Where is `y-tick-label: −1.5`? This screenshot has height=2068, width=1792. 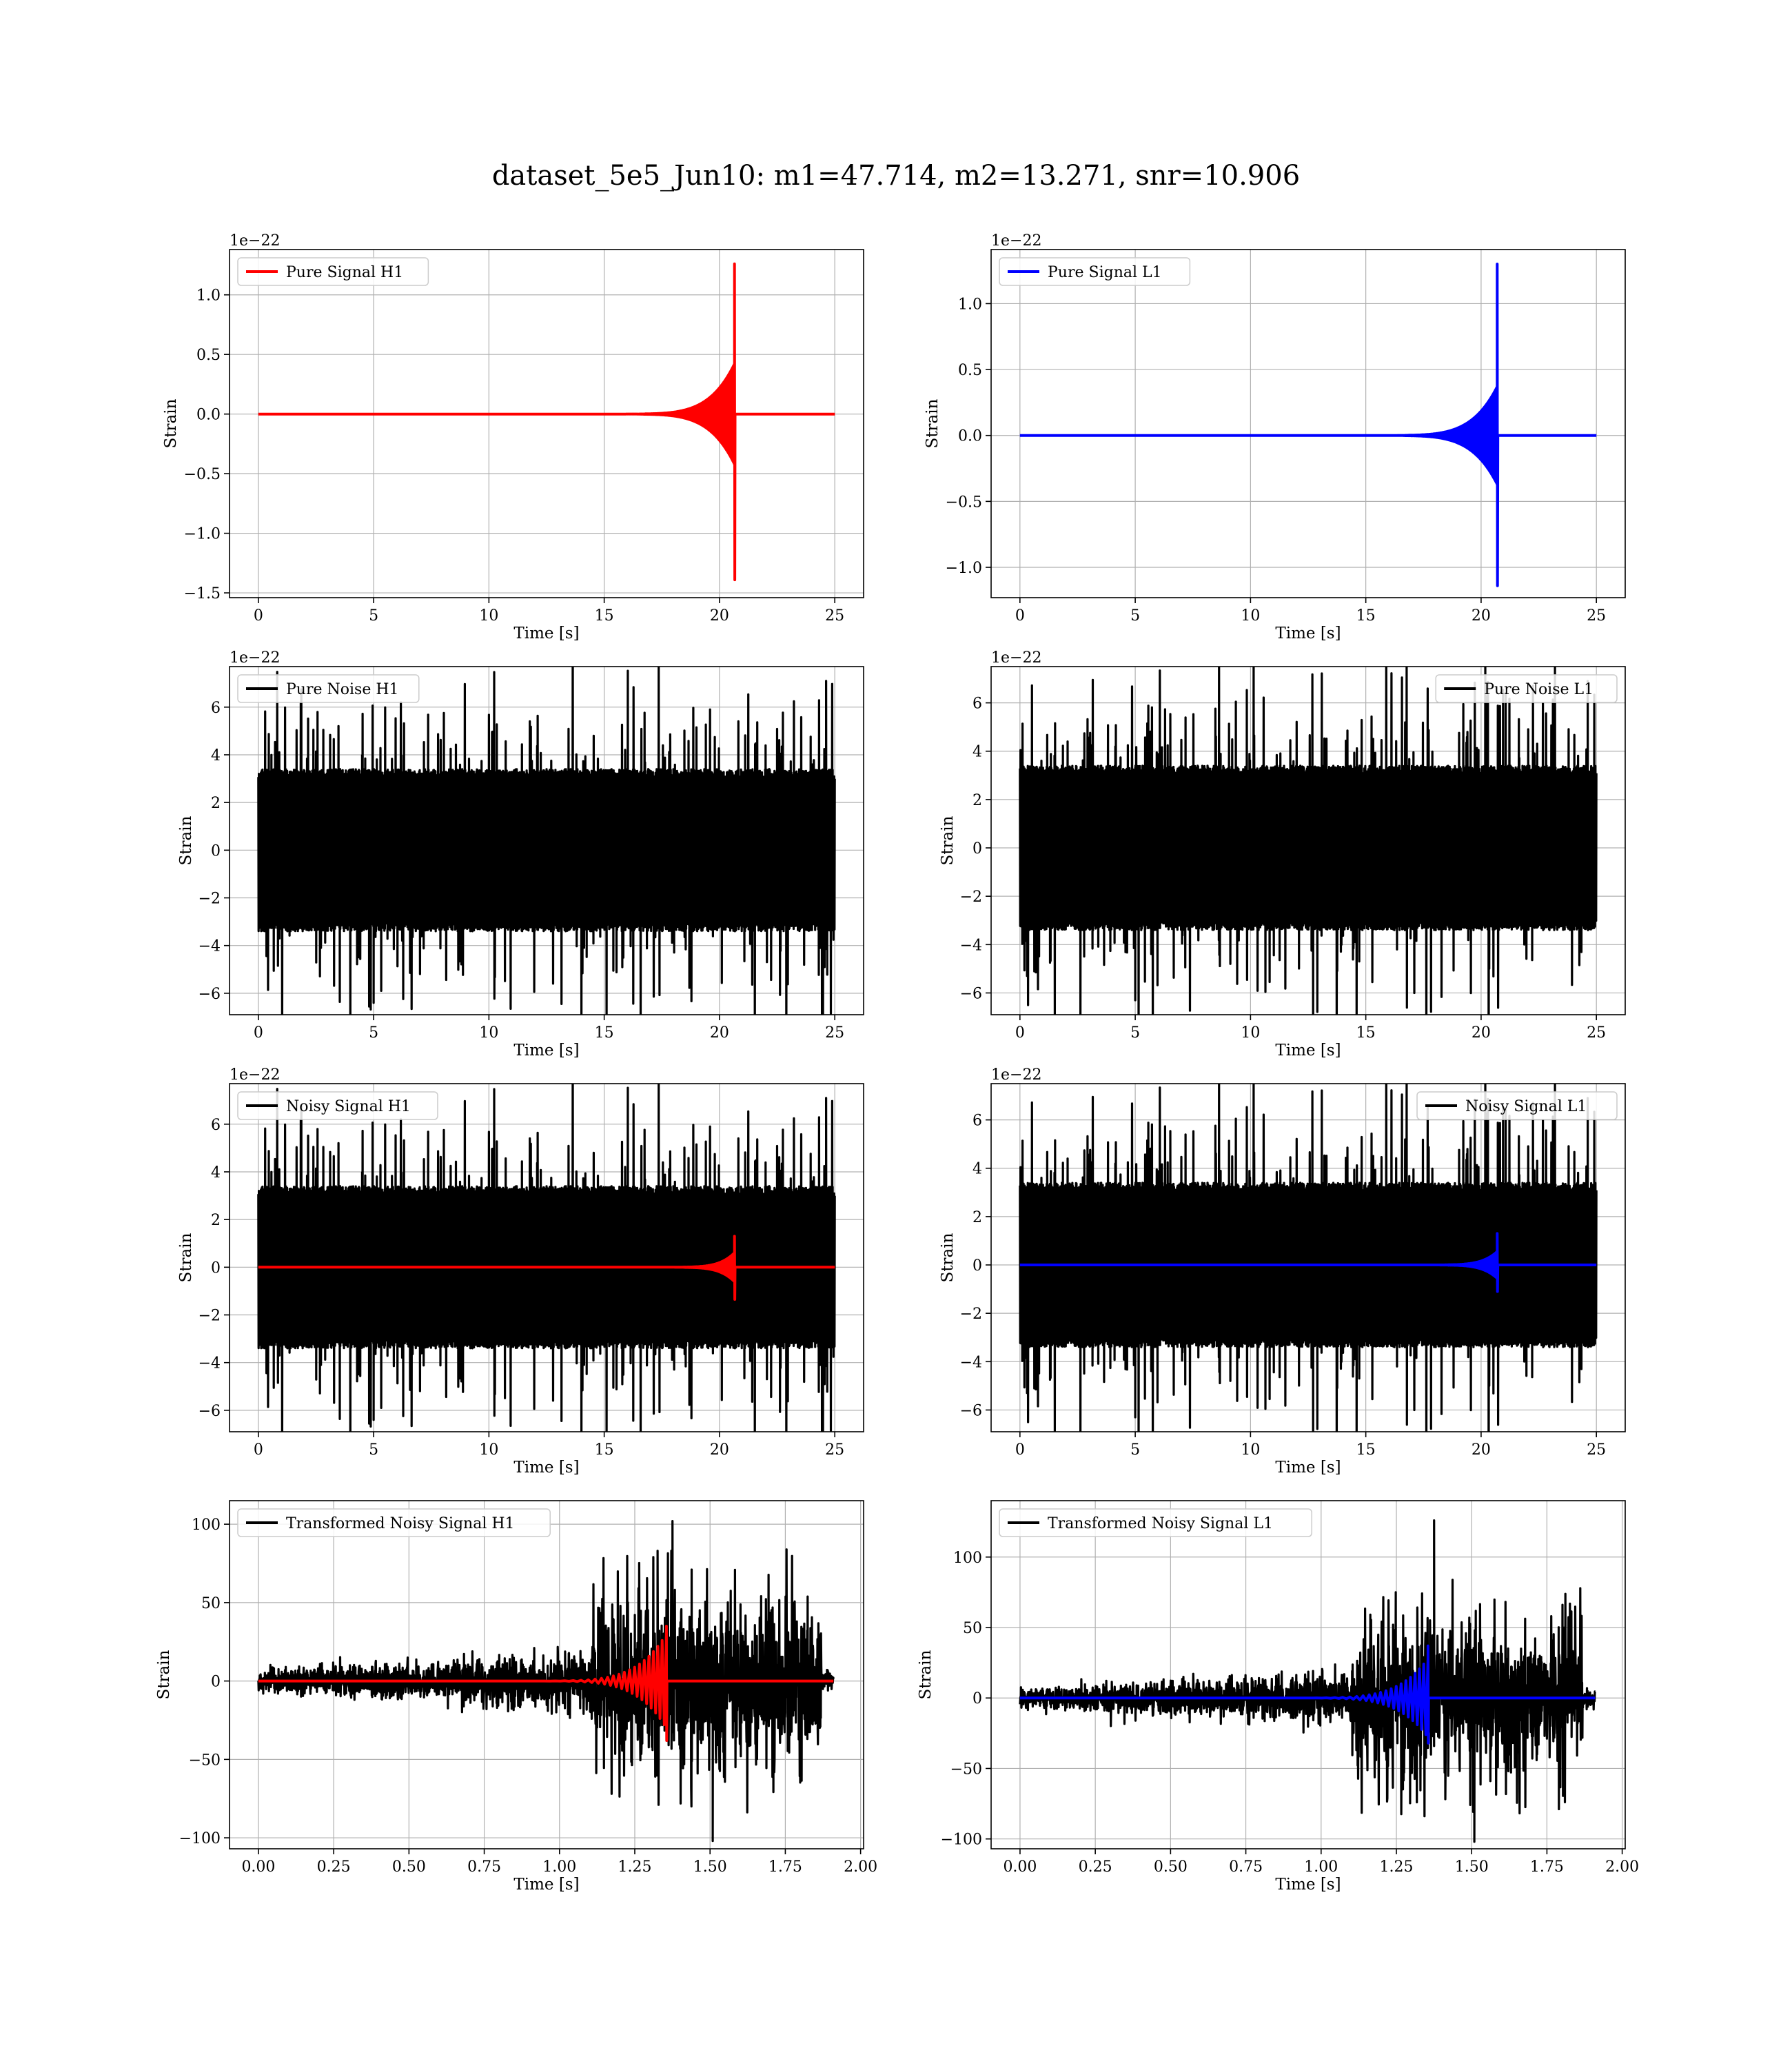 y-tick-label: −1.5 is located at coordinates (203, 593).